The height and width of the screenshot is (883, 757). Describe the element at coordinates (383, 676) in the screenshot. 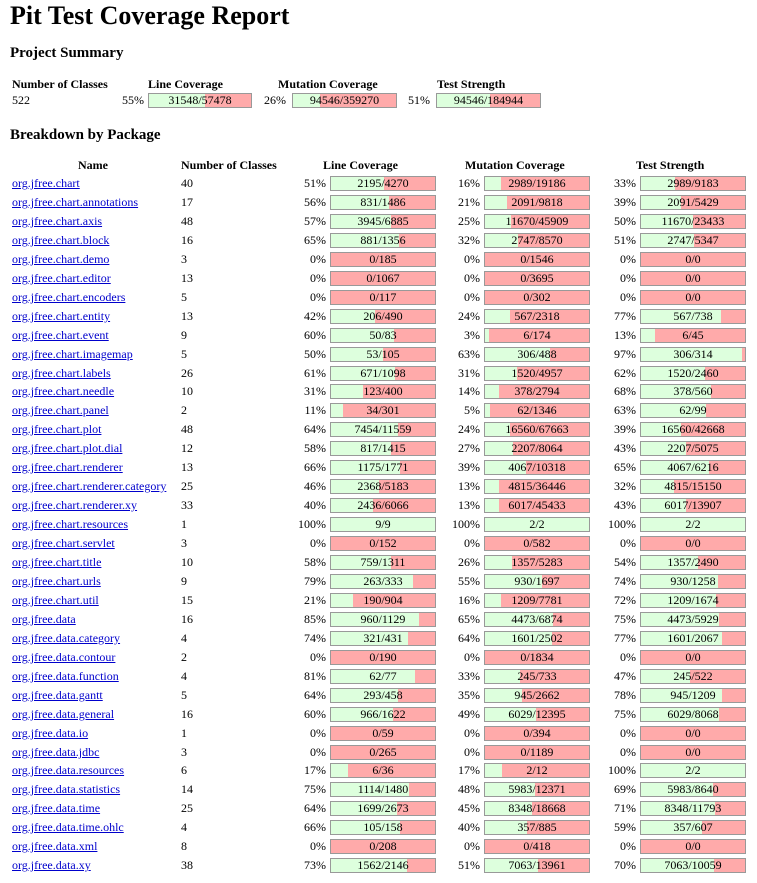

I see `line-bar: 62/77` at that location.